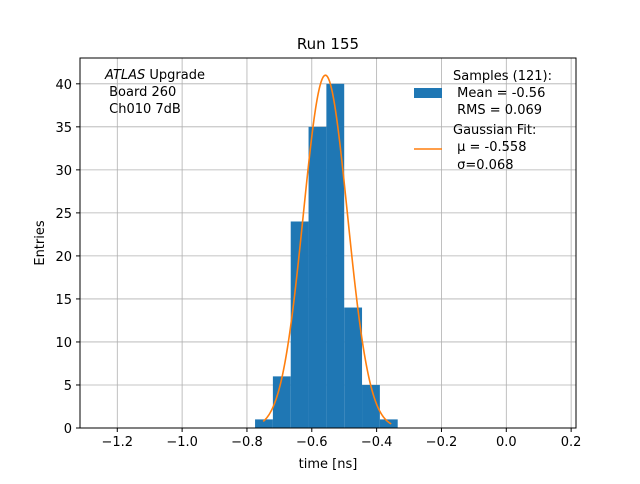 Image resolution: width=640 pixels, height=484 pixels. I want to click on y-tick-label: 30, so click(63, 171).